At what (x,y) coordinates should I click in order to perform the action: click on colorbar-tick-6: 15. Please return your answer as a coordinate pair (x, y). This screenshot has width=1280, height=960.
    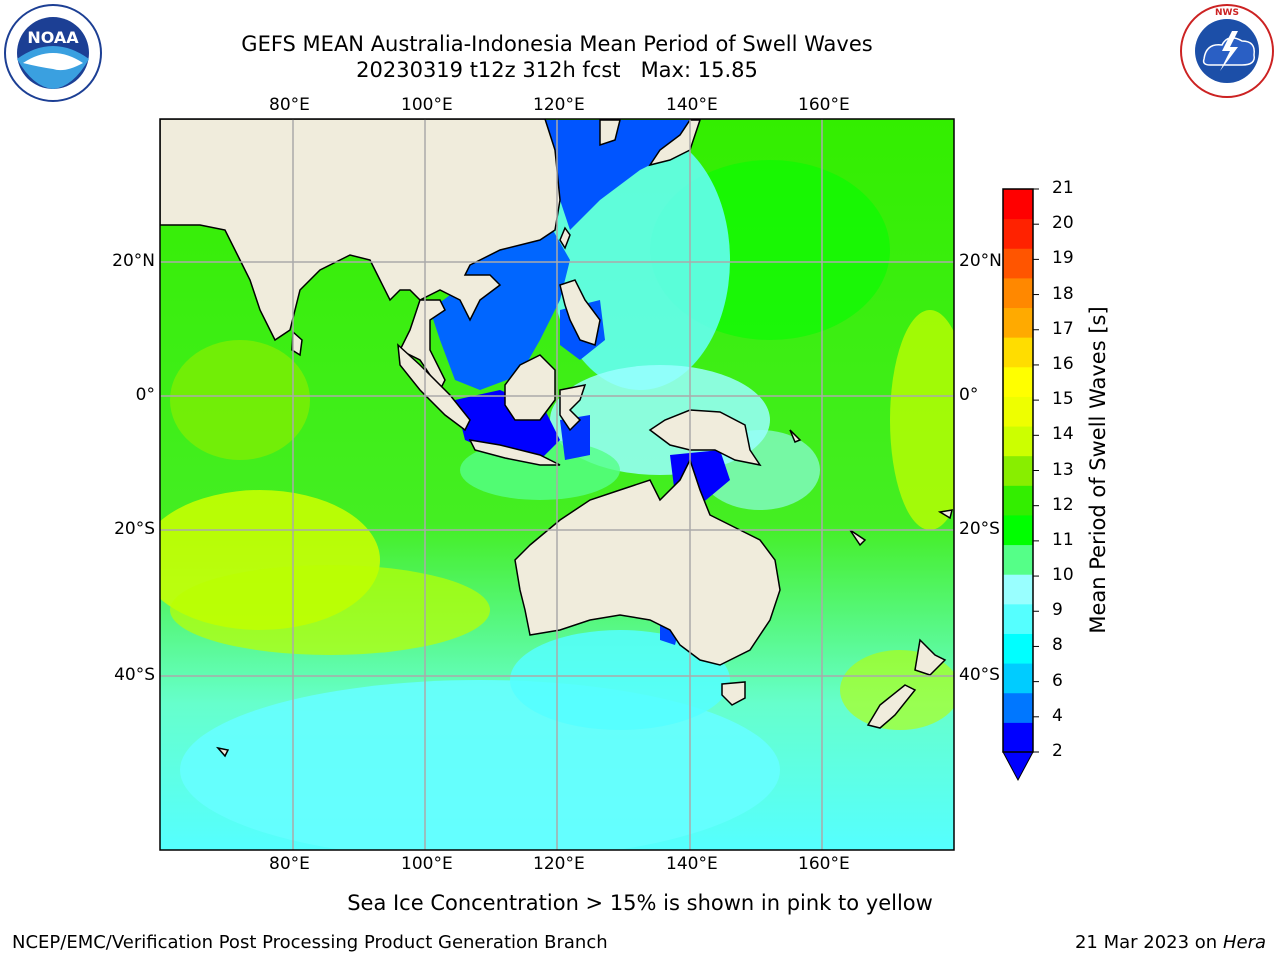
    Looking at the image, I should click on (1063, 399).